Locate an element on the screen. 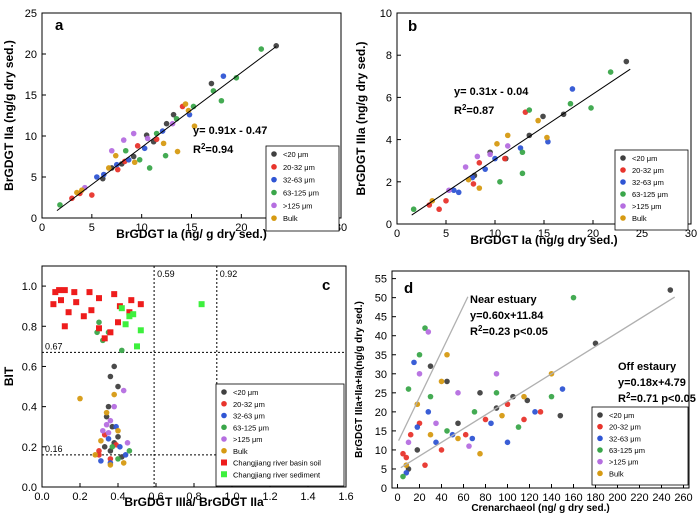 This screenshot has width=700, height=526. horizontal-threshold-label: 0.67 is located at coordinates (54, 346).